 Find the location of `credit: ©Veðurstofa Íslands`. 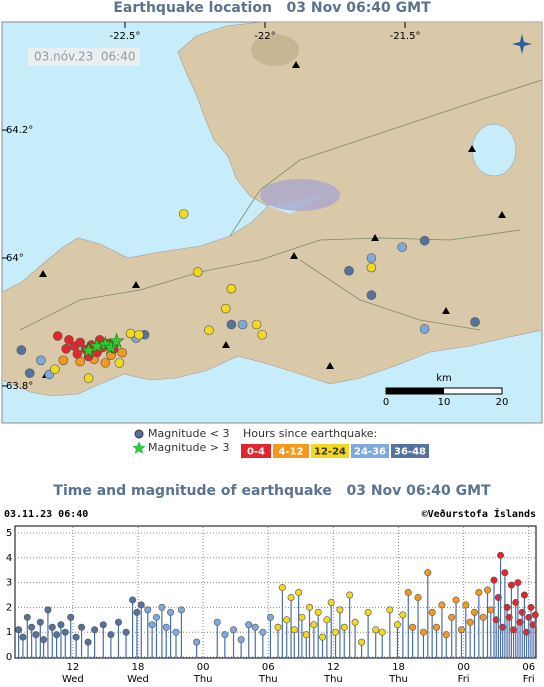

credit: ©Veðurstofa Íslands is located at coordinates (479, 513).